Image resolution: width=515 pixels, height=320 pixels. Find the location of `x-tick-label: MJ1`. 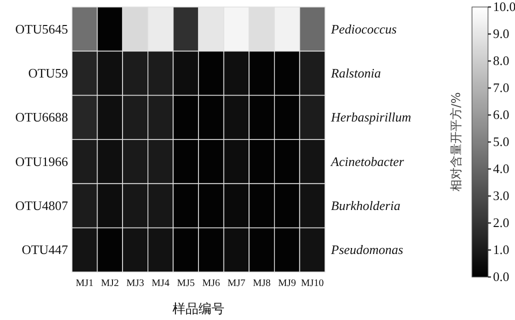

x-tick-label: MJ1 is located at coordinates (85, 284).